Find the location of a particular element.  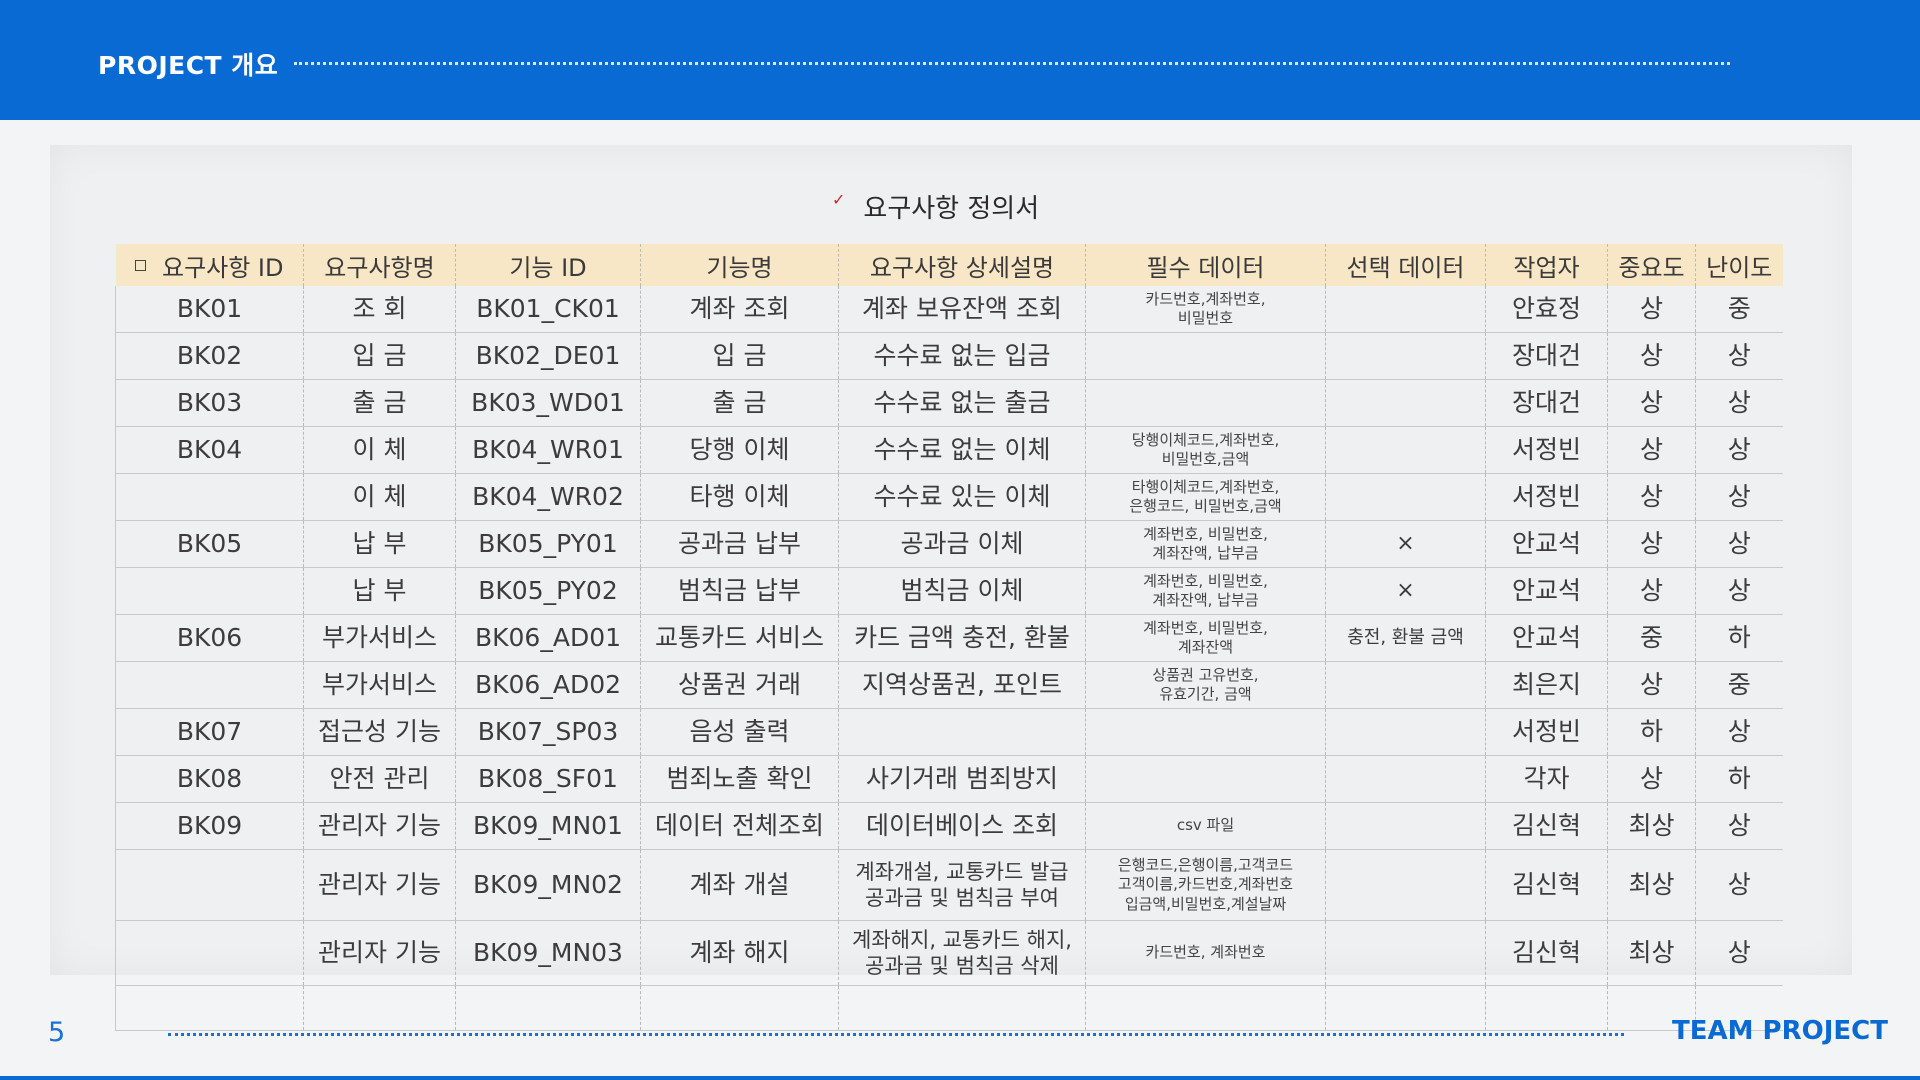

page-number: 5 is located at coordinates (57, 1032).